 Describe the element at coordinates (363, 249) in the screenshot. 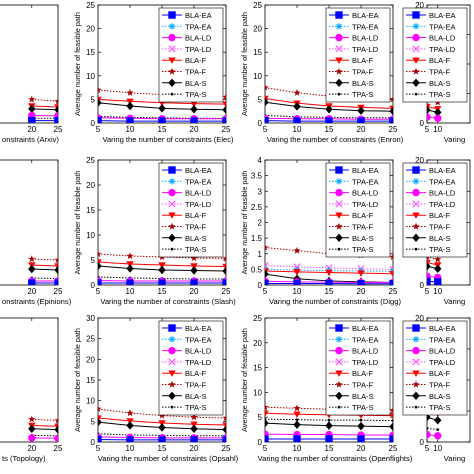

I see `legend-label: TPA-S` at that location.